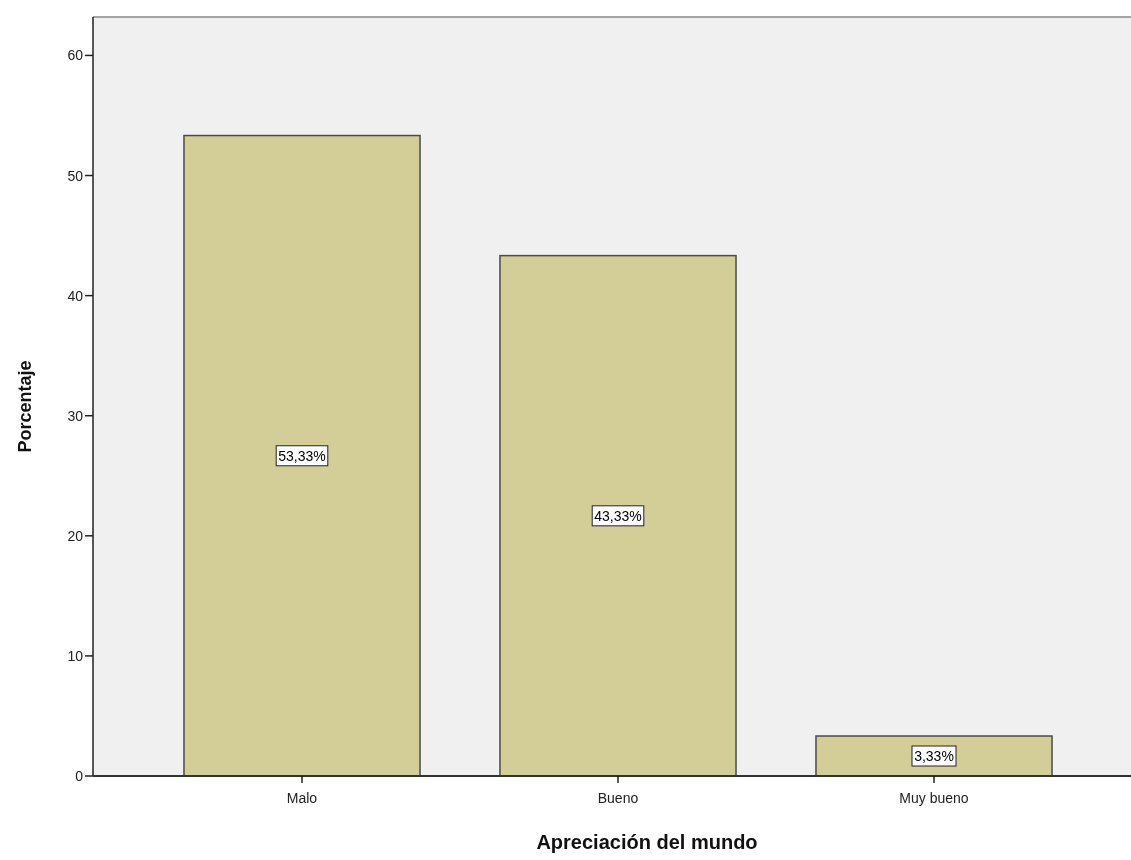  I want to click on data-label: 43,33%, so click(618, 515).